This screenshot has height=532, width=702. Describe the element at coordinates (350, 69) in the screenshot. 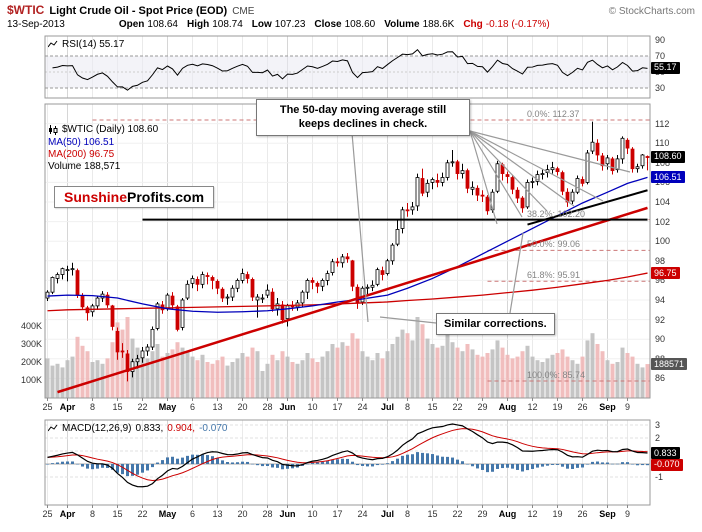

I see `rsi-line` at that location.